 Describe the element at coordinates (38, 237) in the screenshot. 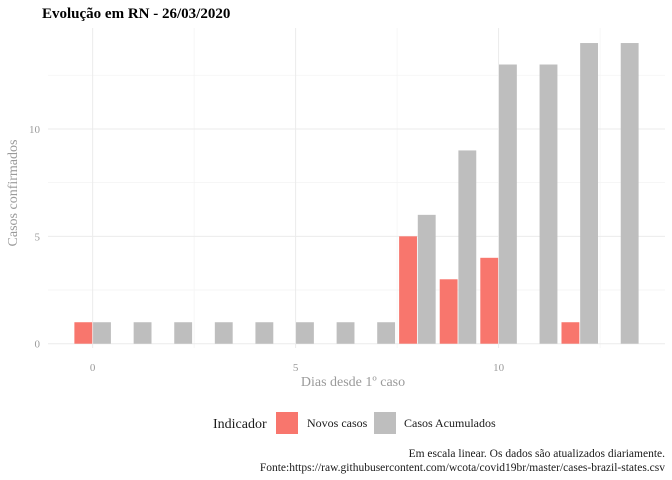

I see `y-tick-label: 5` at that location.